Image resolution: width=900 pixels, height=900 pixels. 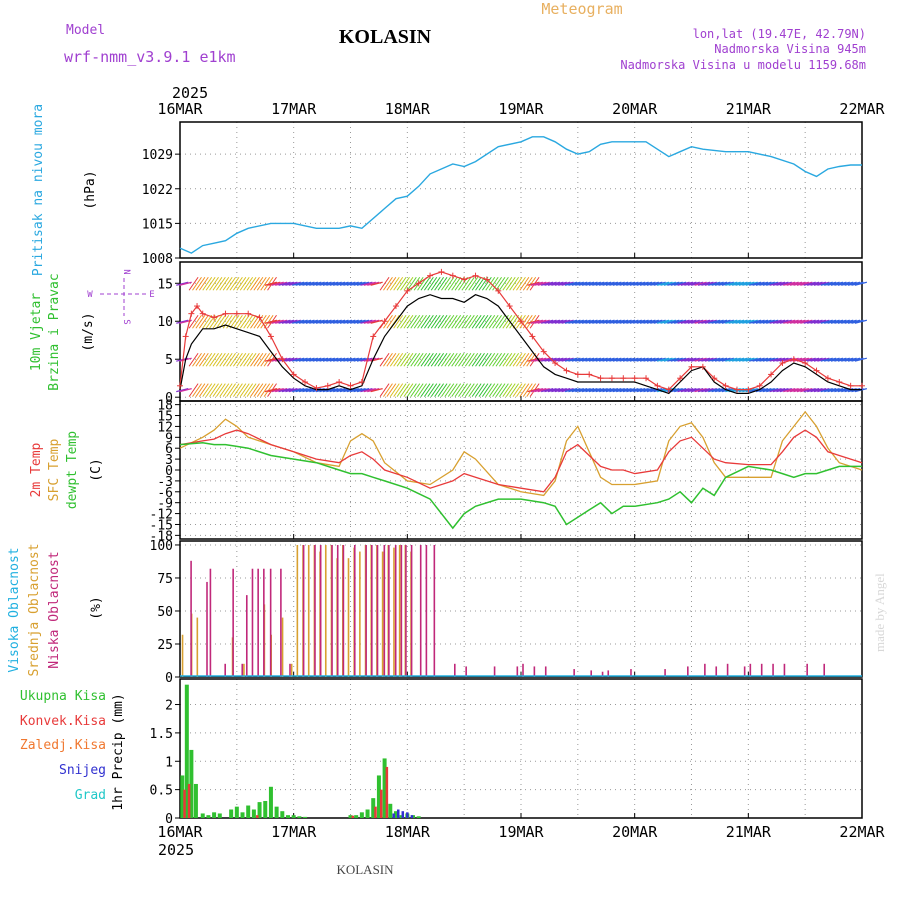 What do you see at coordinates (38, 190) in the screenshot?
I see `pressure-label: Pritisak na nivou mora` at bounding box center [38, 190].